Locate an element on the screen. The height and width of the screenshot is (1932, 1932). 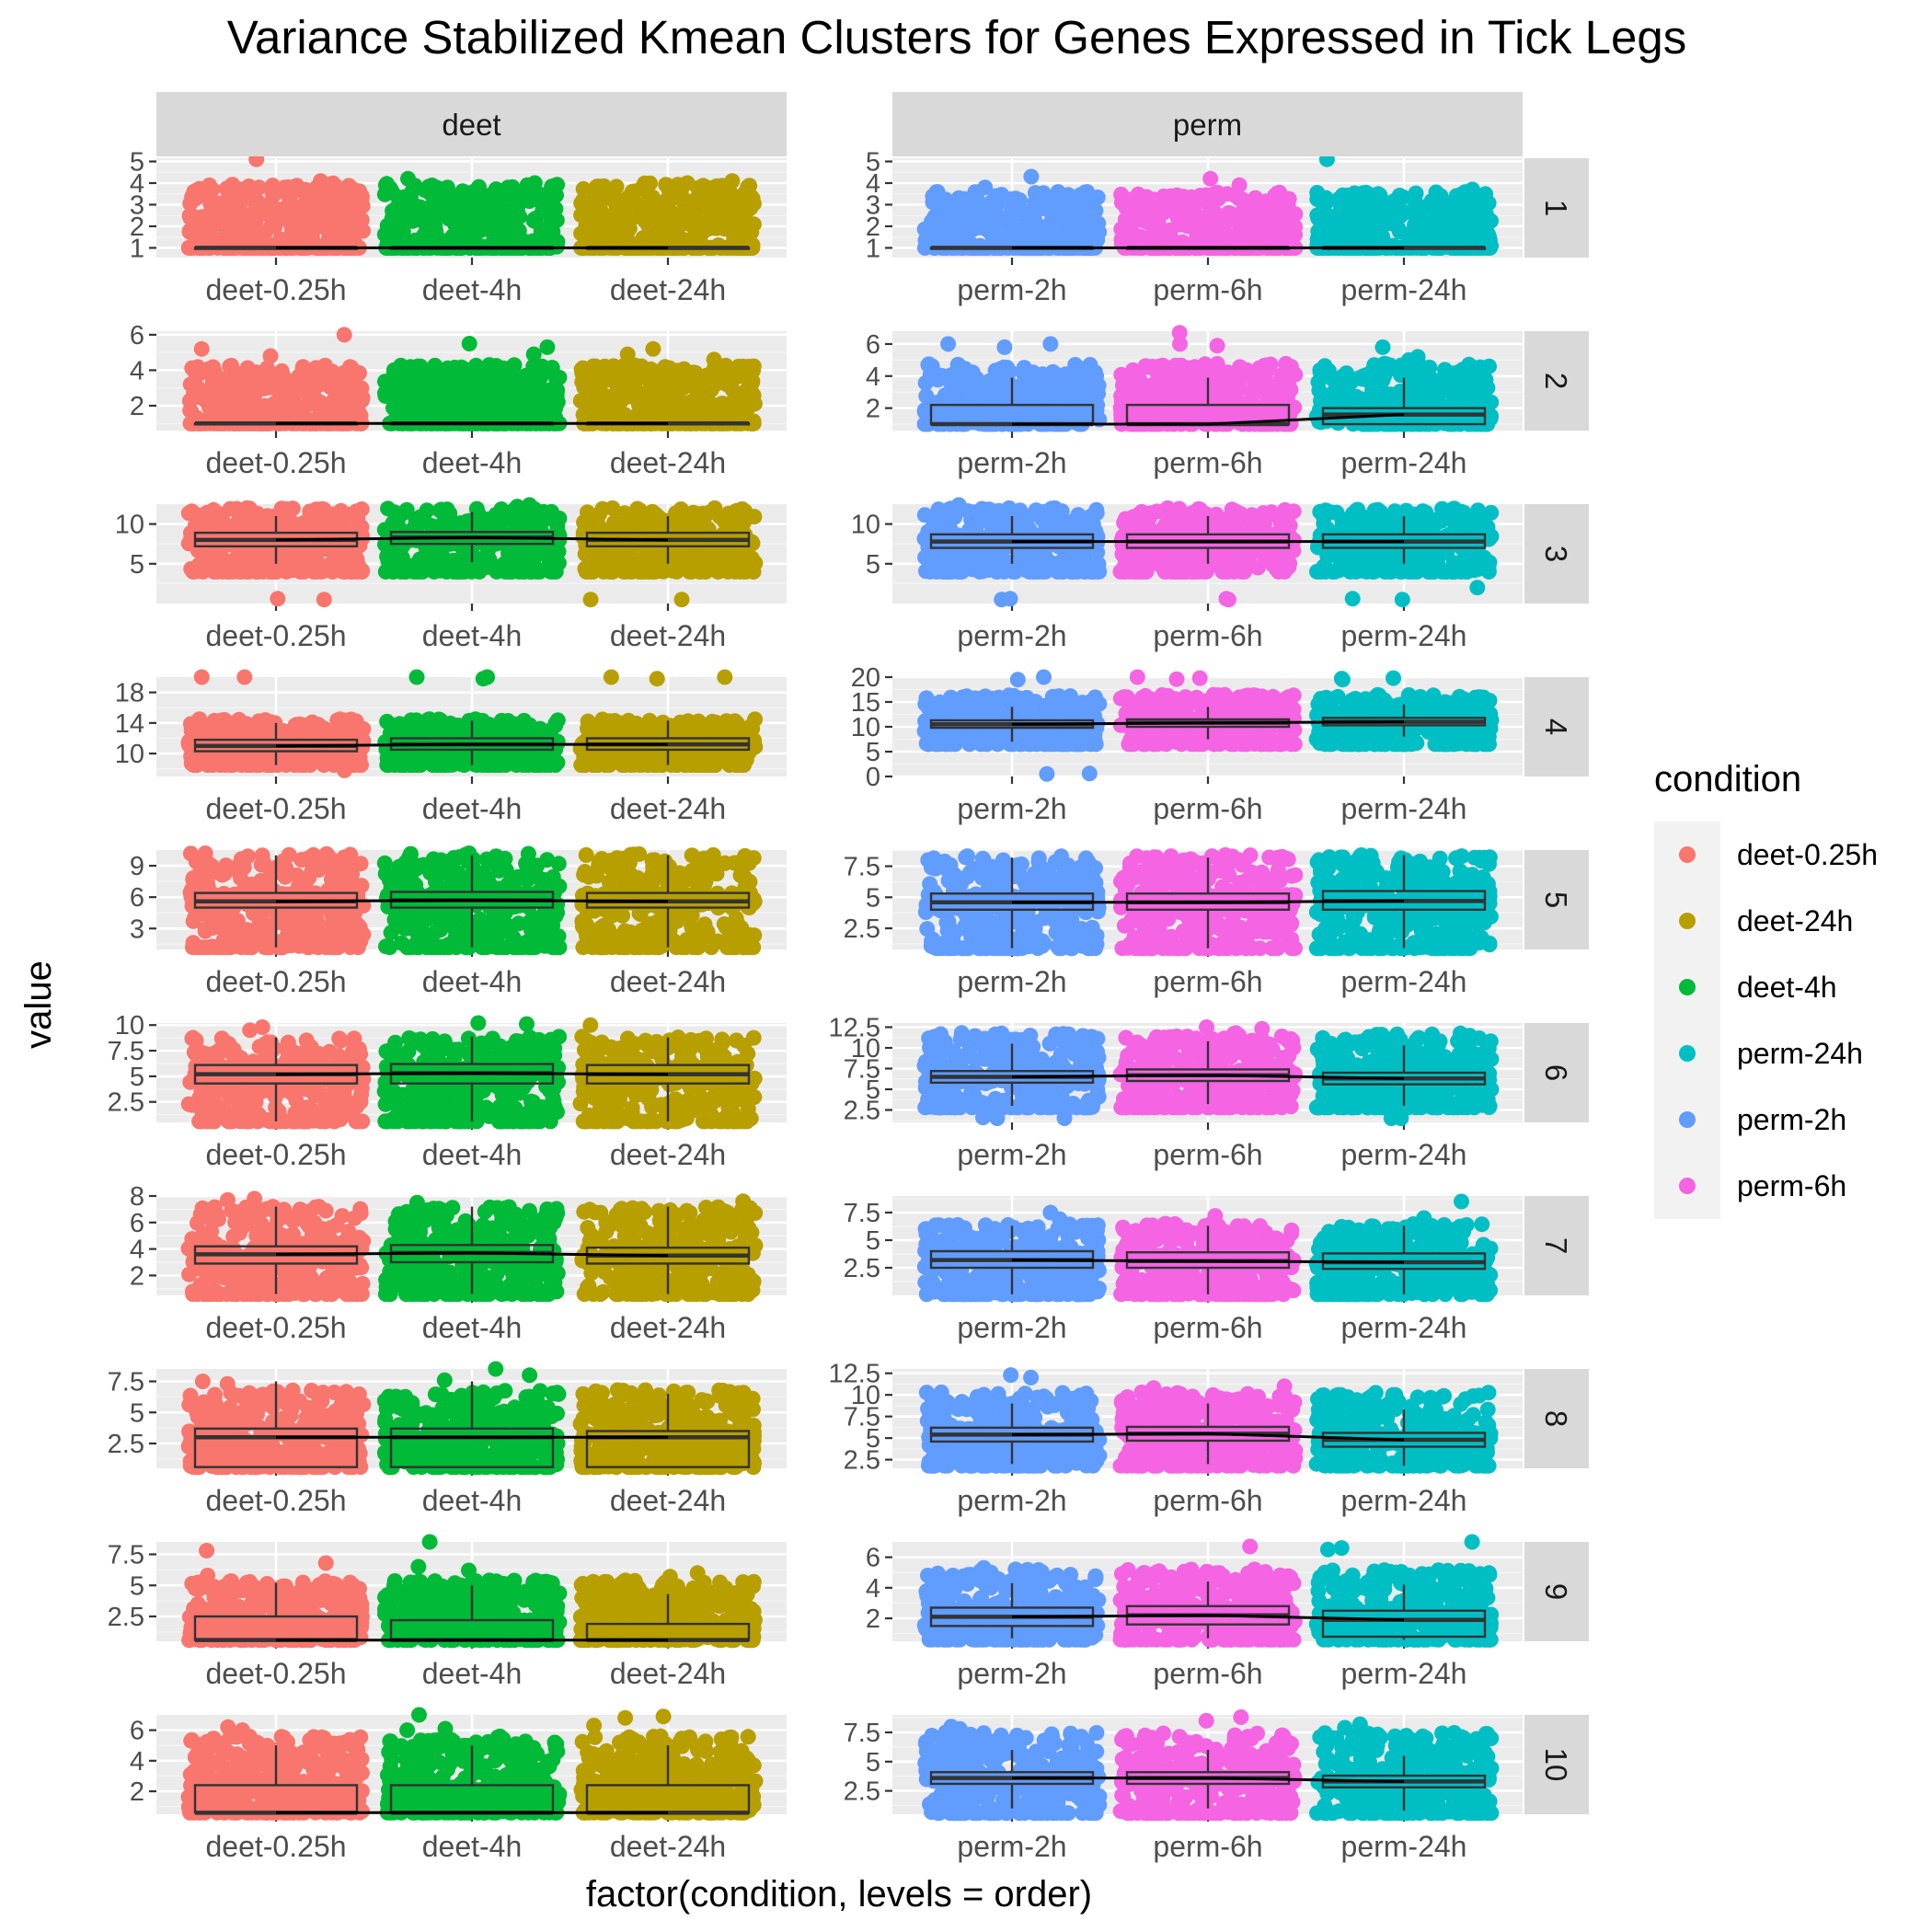
points-deet-4h is located at coordinates (471, 213).